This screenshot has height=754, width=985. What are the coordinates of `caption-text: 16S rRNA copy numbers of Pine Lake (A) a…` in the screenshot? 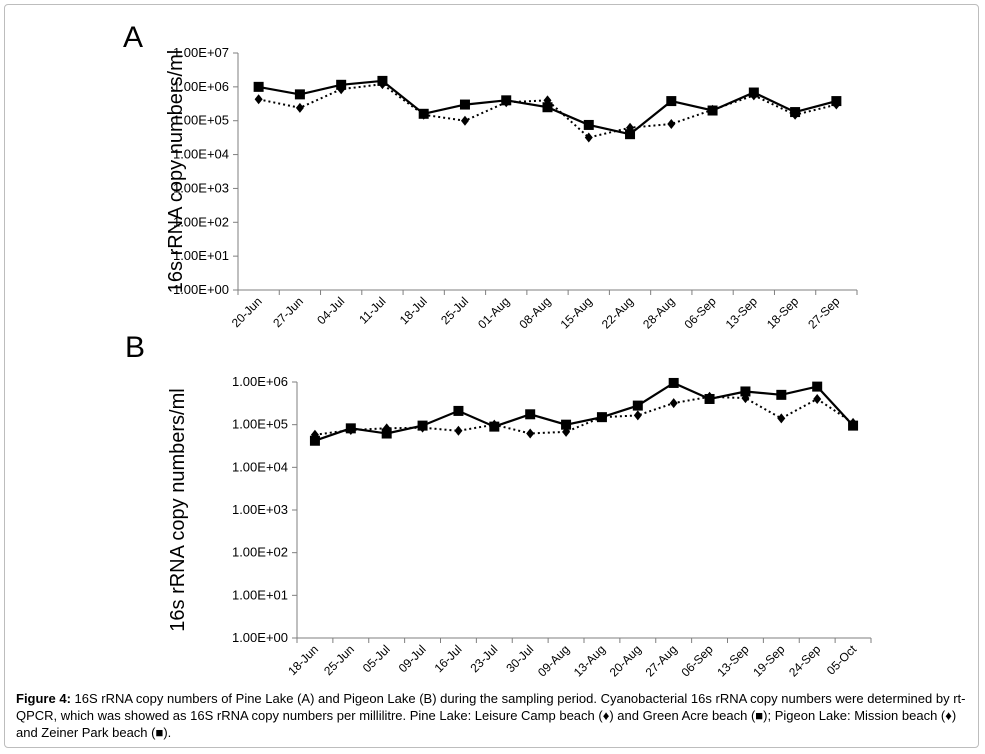 It's located at (491, 715).